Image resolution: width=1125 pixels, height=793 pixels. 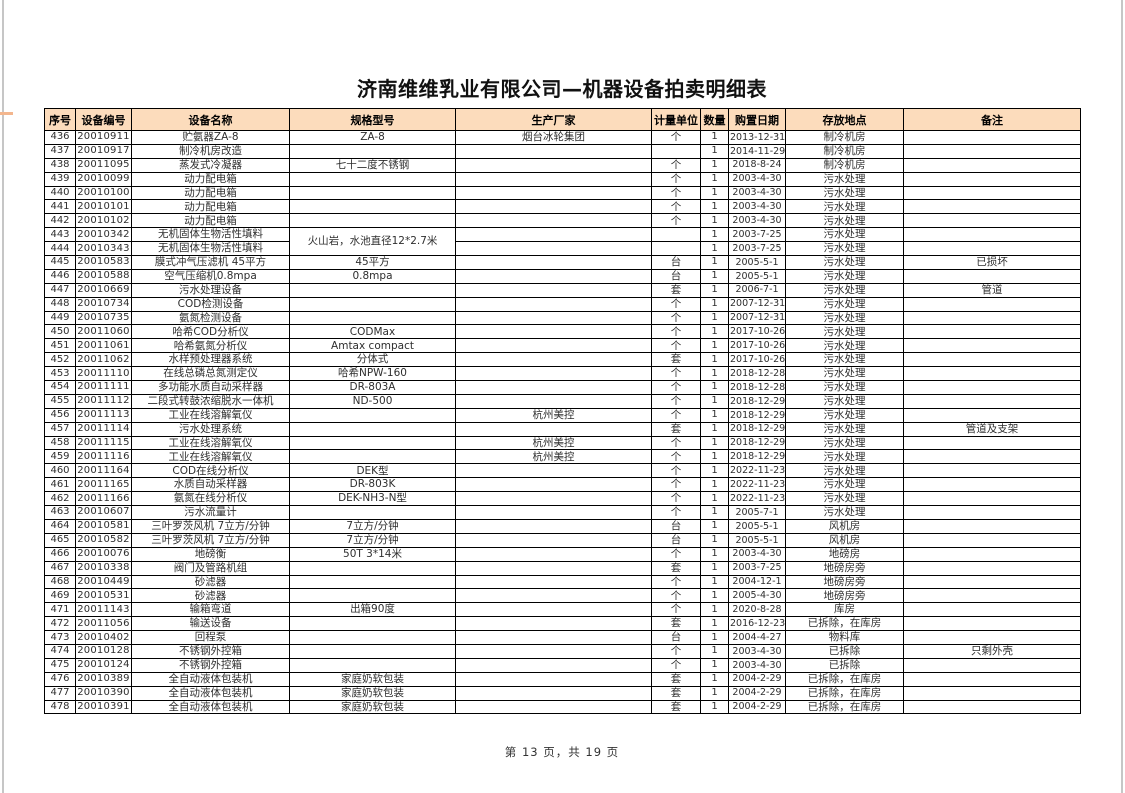 I want to click on table-row: 466 20010076 地磅衡 50T 3*14米 个 1 2003-4-30 地磅房, so click(x=562, y=554).